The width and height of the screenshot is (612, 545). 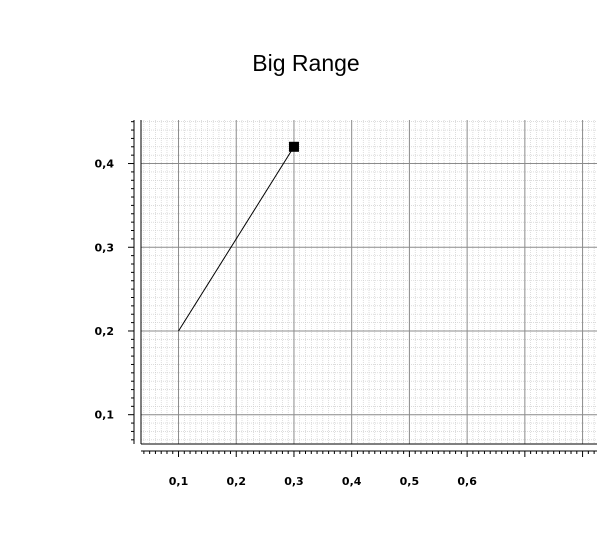 I want to click on x-tick-label: 0,1, so click(x=179, y=481).